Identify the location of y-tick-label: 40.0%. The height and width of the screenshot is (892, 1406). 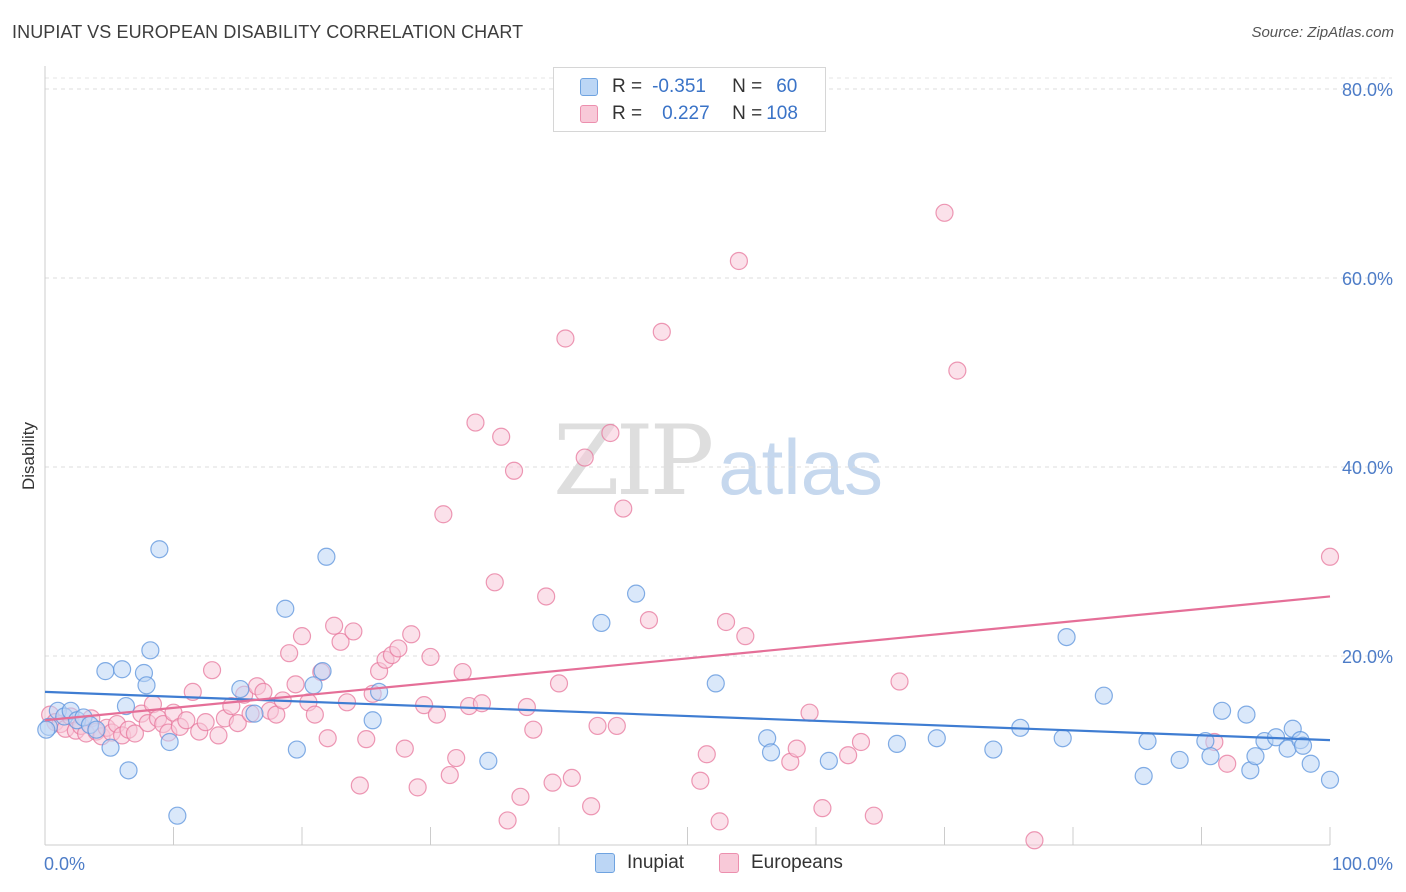
(1367, 468).